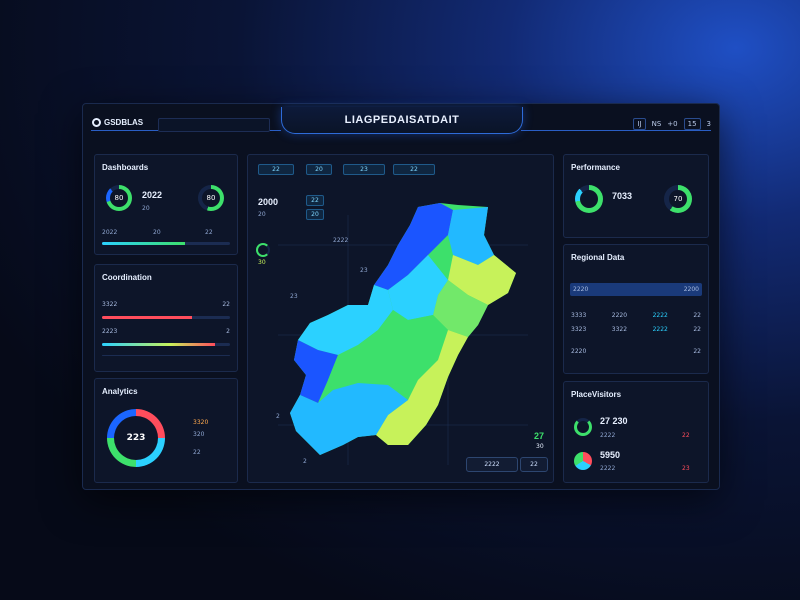 This screenshot has width=800, height=600. Describe the element at coordinates (349, 419) in the screenshot. I see `map-region-far-south` at that location.